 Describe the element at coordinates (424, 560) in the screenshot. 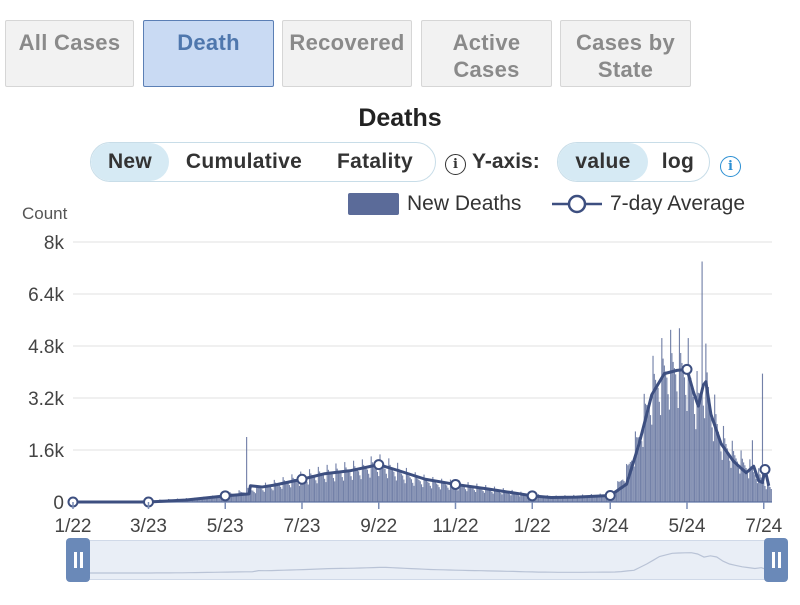

I see `range-slider` at that location.